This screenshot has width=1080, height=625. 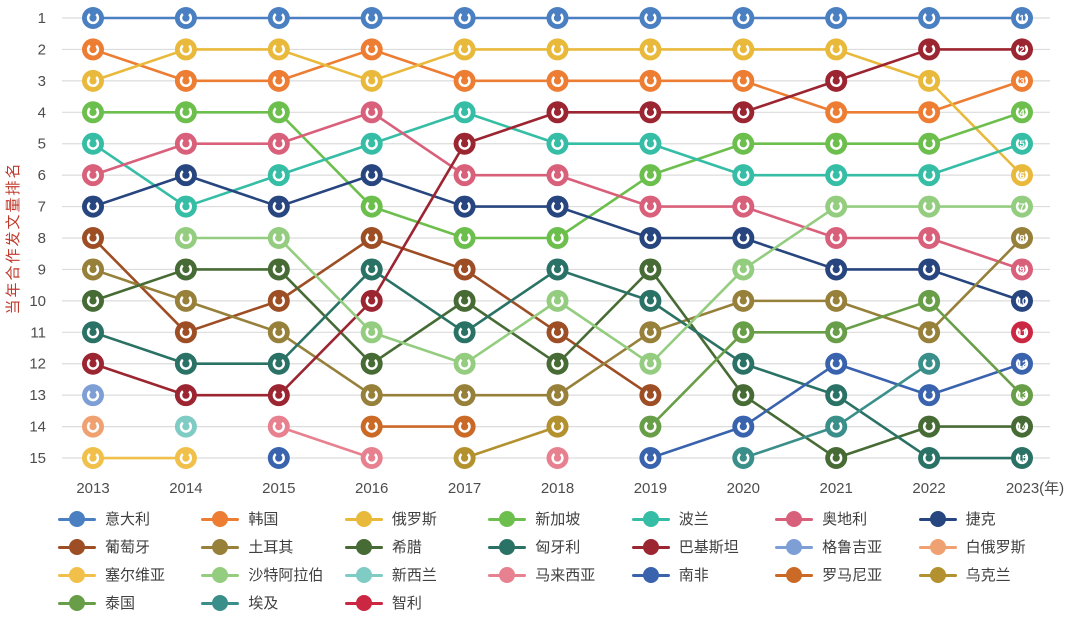 What do you see at coordinates (37, 427) in the screenshot?
I see `y-tick-label: 14` at bounding box center [37, 427].